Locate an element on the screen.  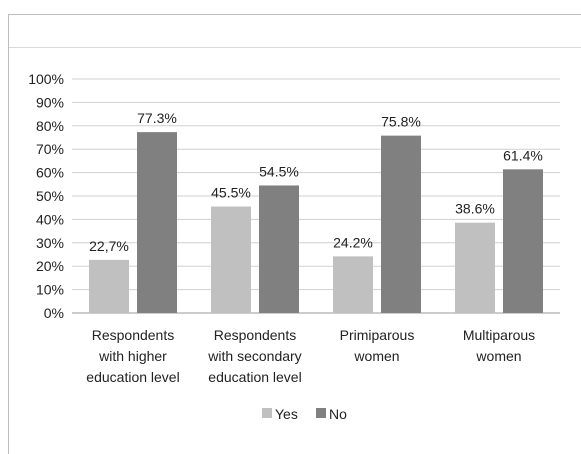
y-tick-label: 60% is located at coordinates (50, 173).